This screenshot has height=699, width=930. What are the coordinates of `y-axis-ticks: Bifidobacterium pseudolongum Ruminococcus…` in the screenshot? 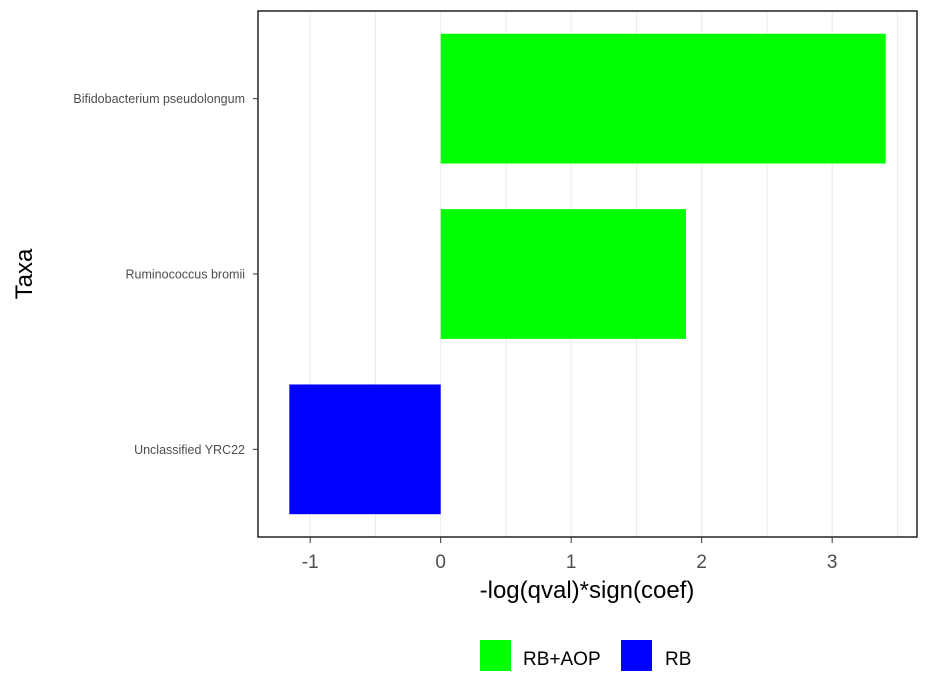 It's located at (165, 274).